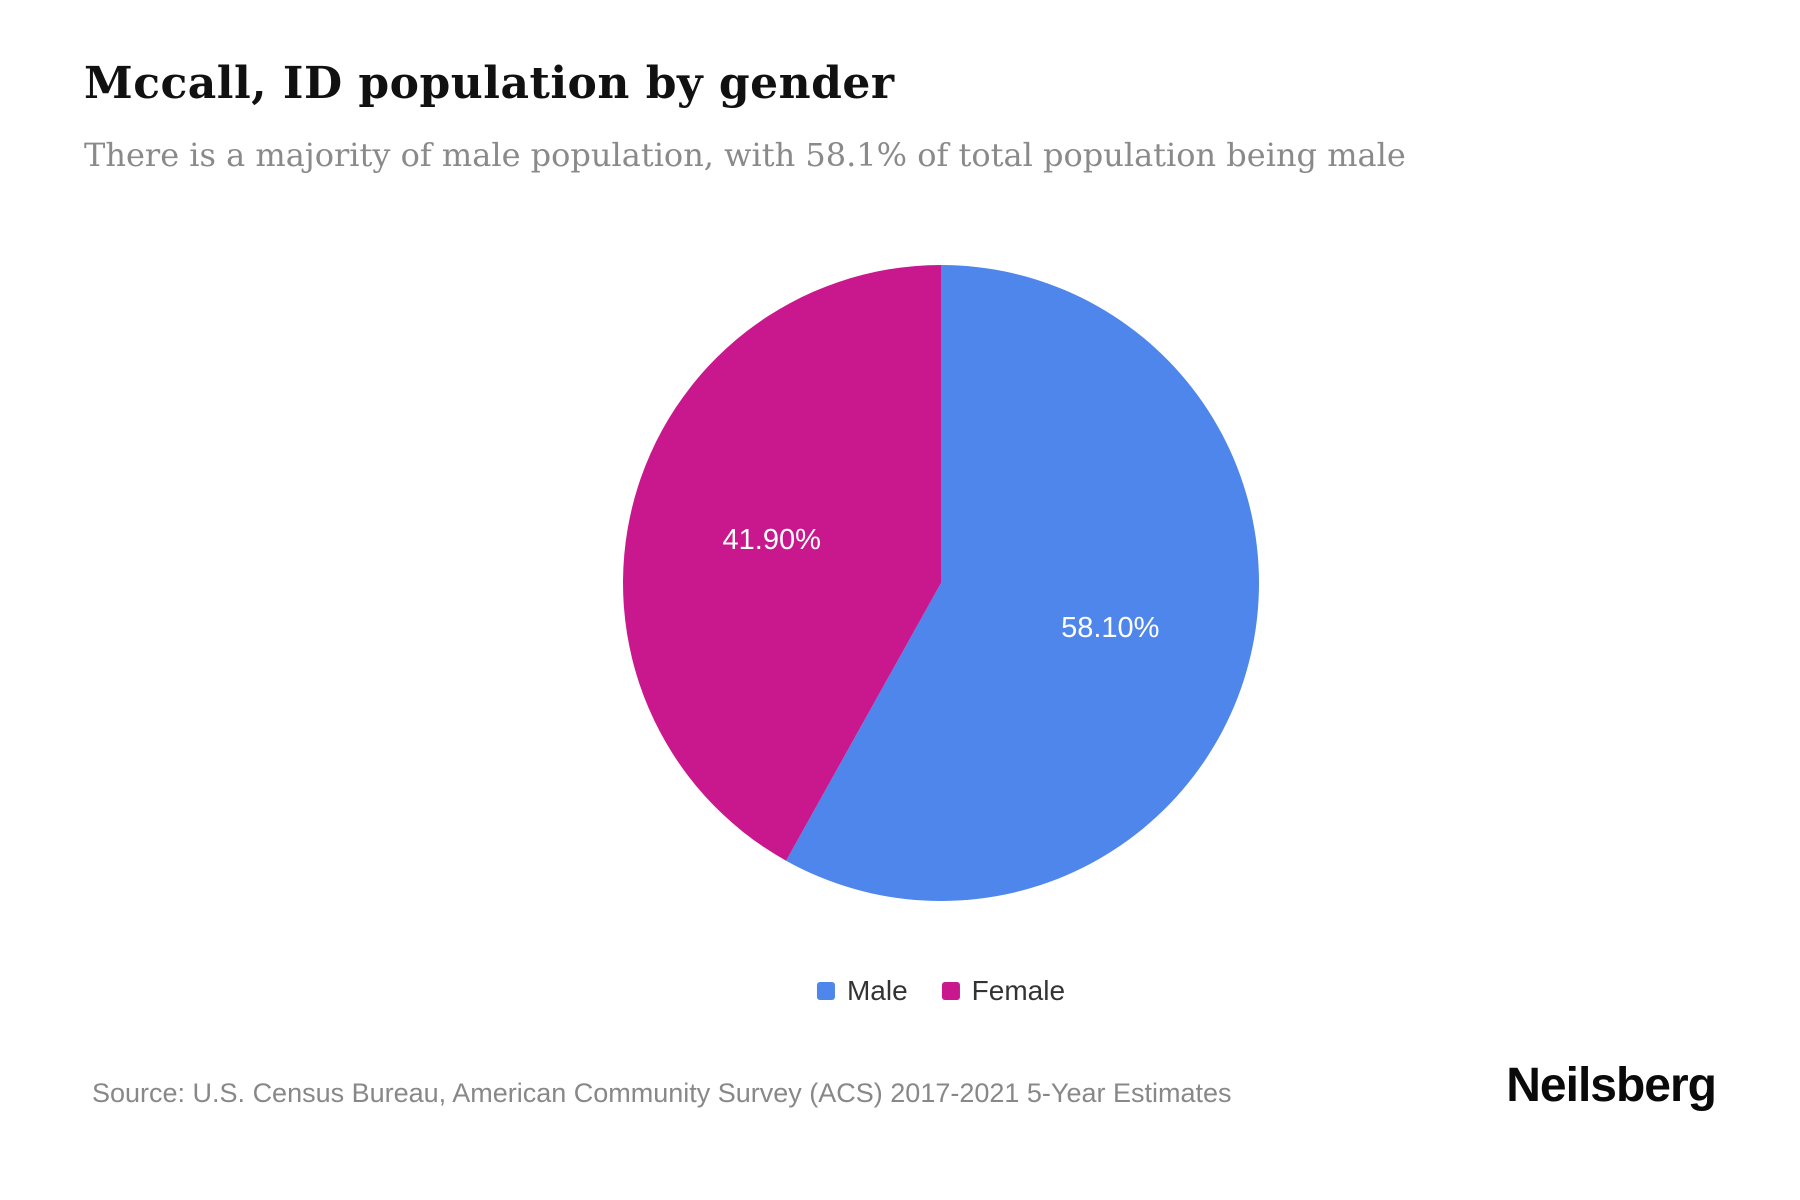  What do you see at coordinates (825, 991) in the screenshot?
I see `legend-swatch-male` at bounding box center [825, 991].